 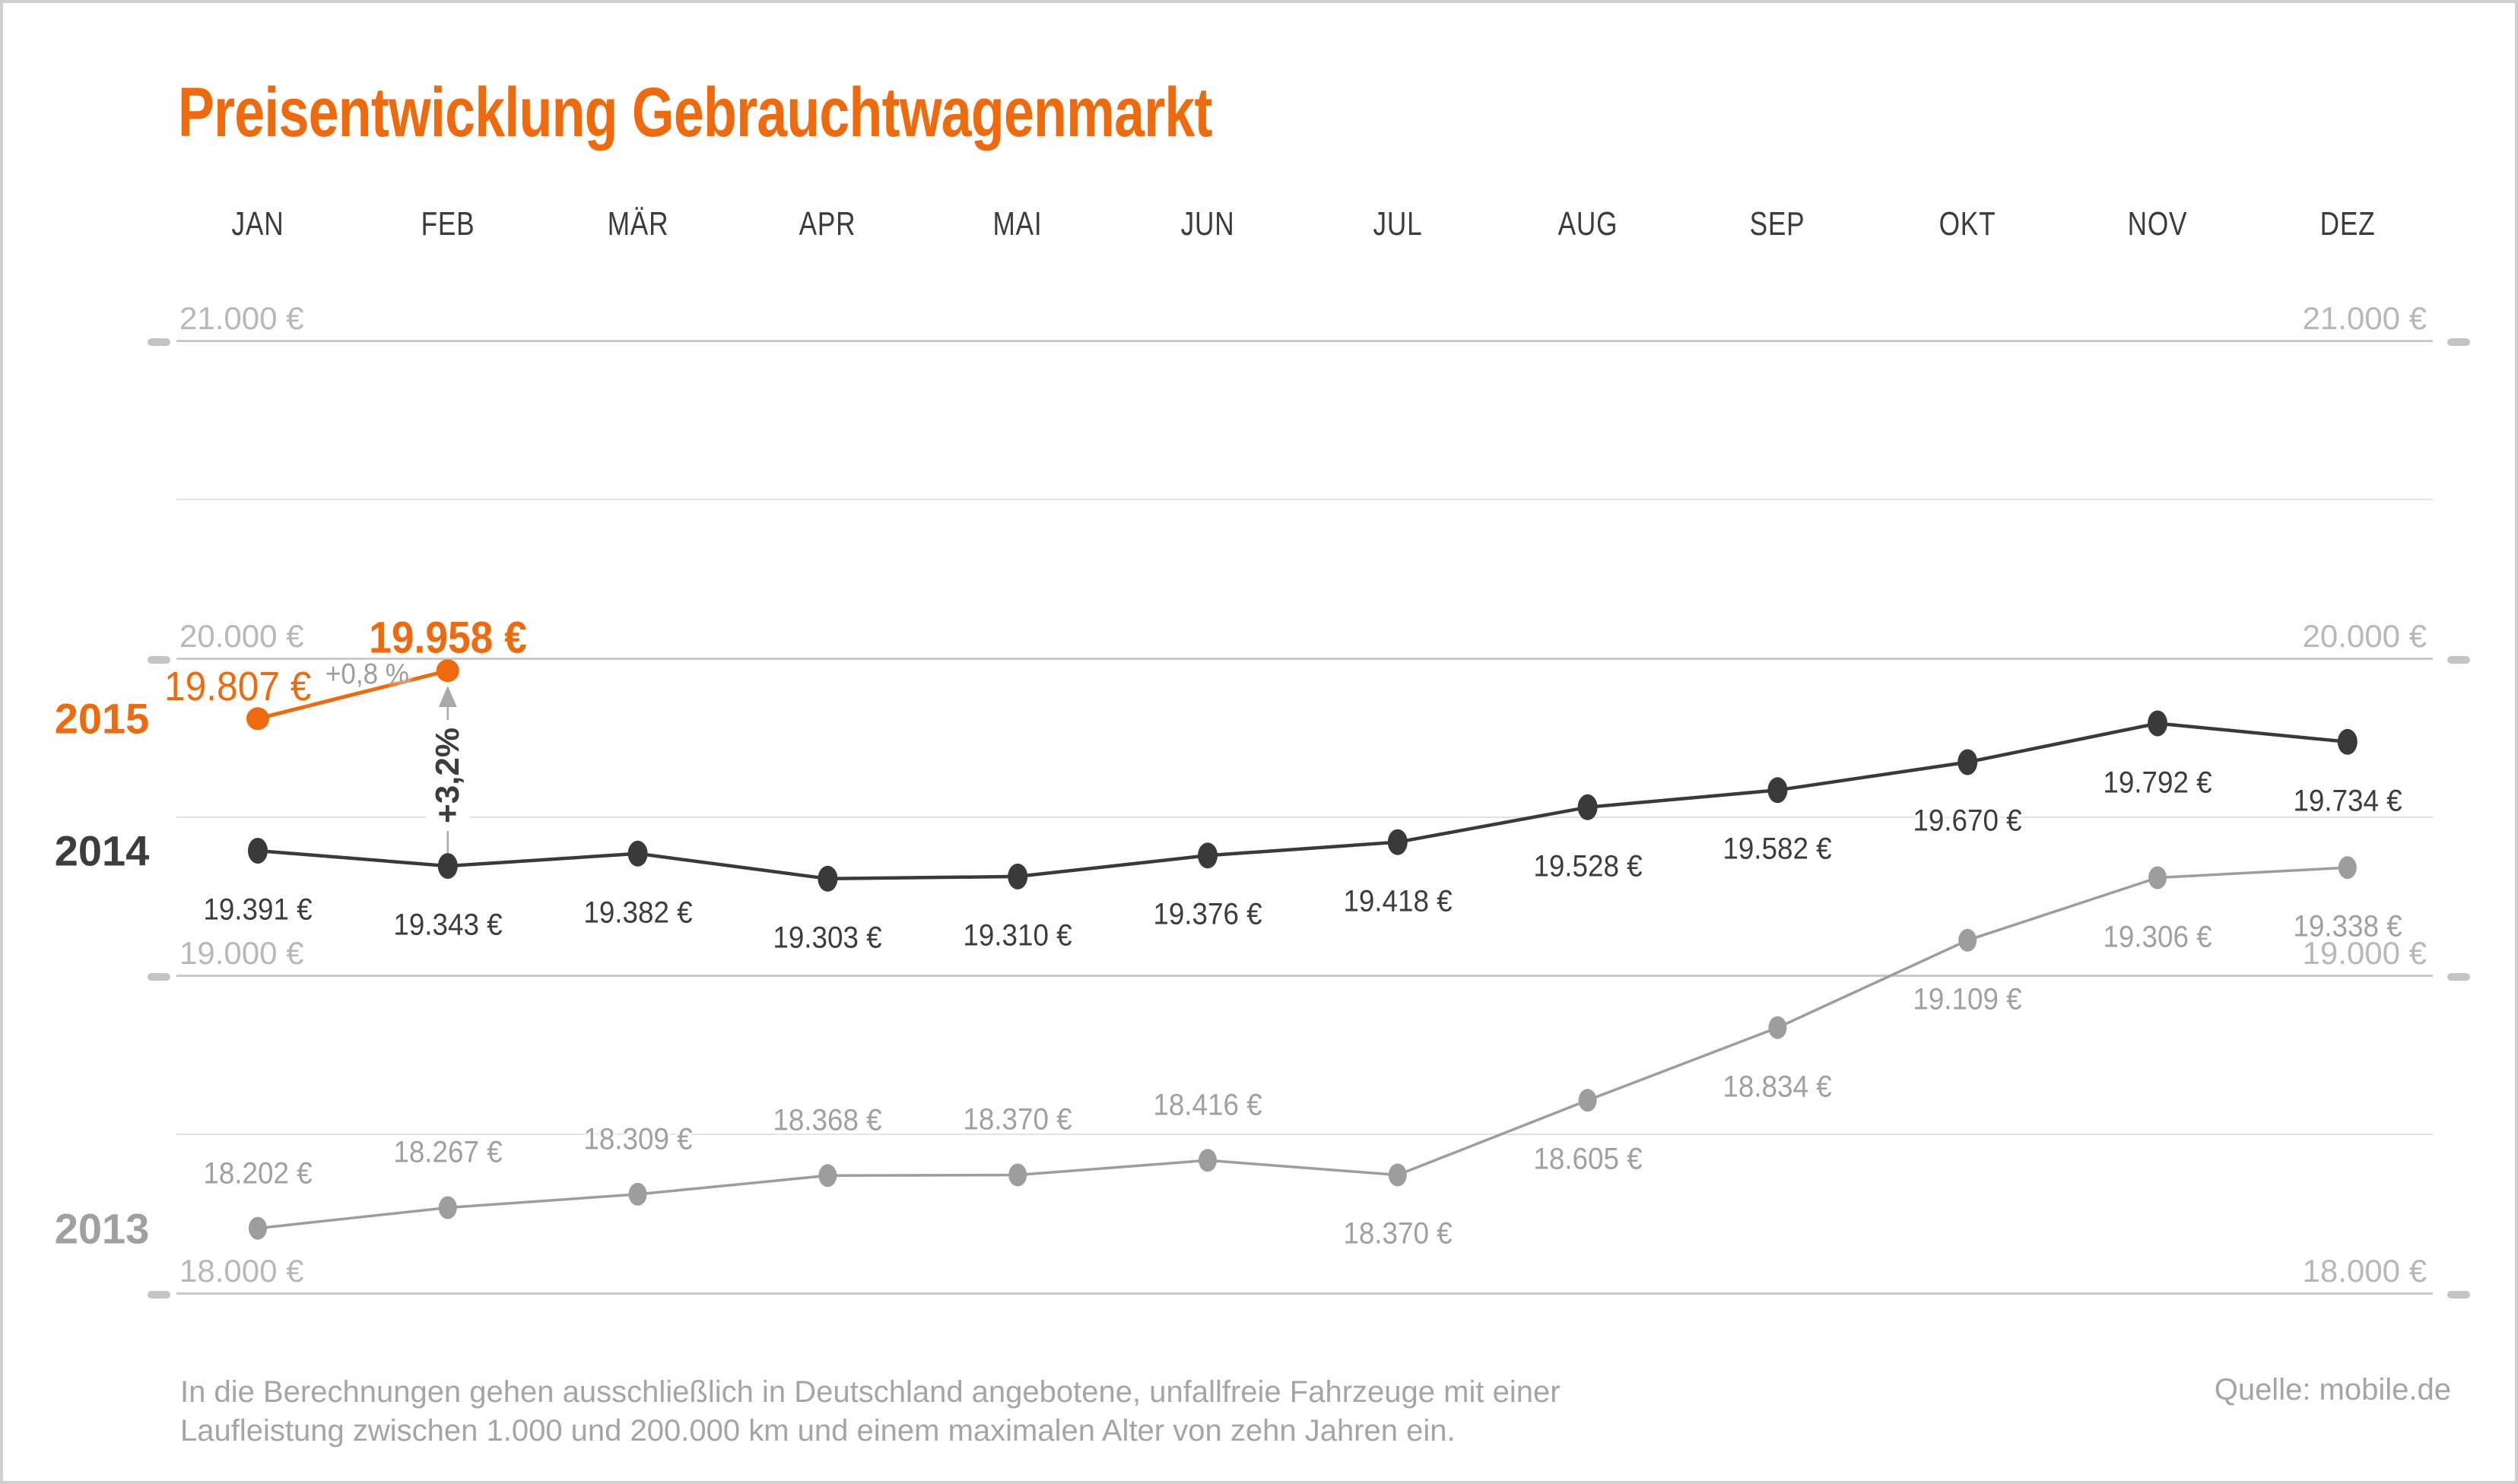 What do you see at coordinates (1588, 866) in the screenshot?
I see `data-label-2014-8: 19.528 €` at bounding box center [1588, 866].